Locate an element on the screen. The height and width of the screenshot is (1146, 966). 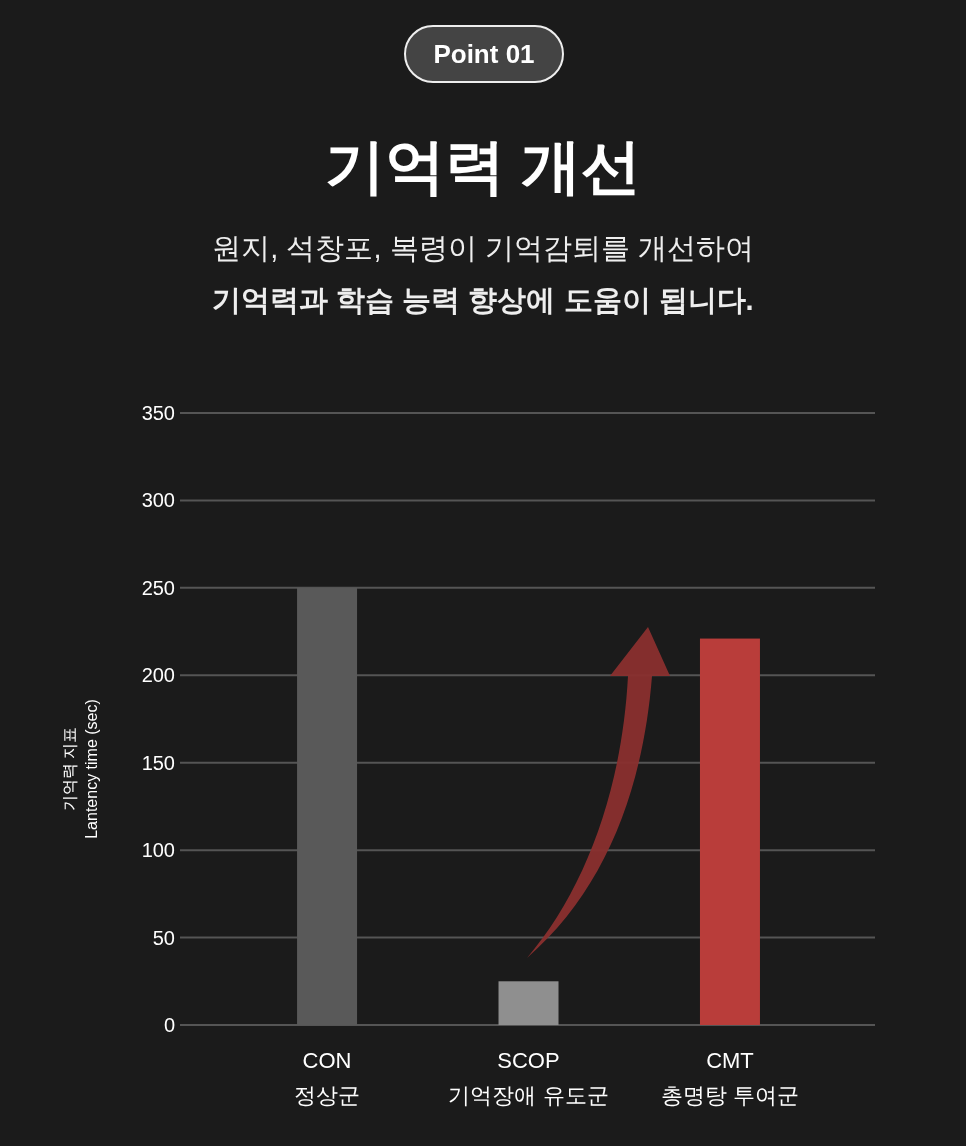
y-tick-label: 250 is located at coordinates (158, 587).